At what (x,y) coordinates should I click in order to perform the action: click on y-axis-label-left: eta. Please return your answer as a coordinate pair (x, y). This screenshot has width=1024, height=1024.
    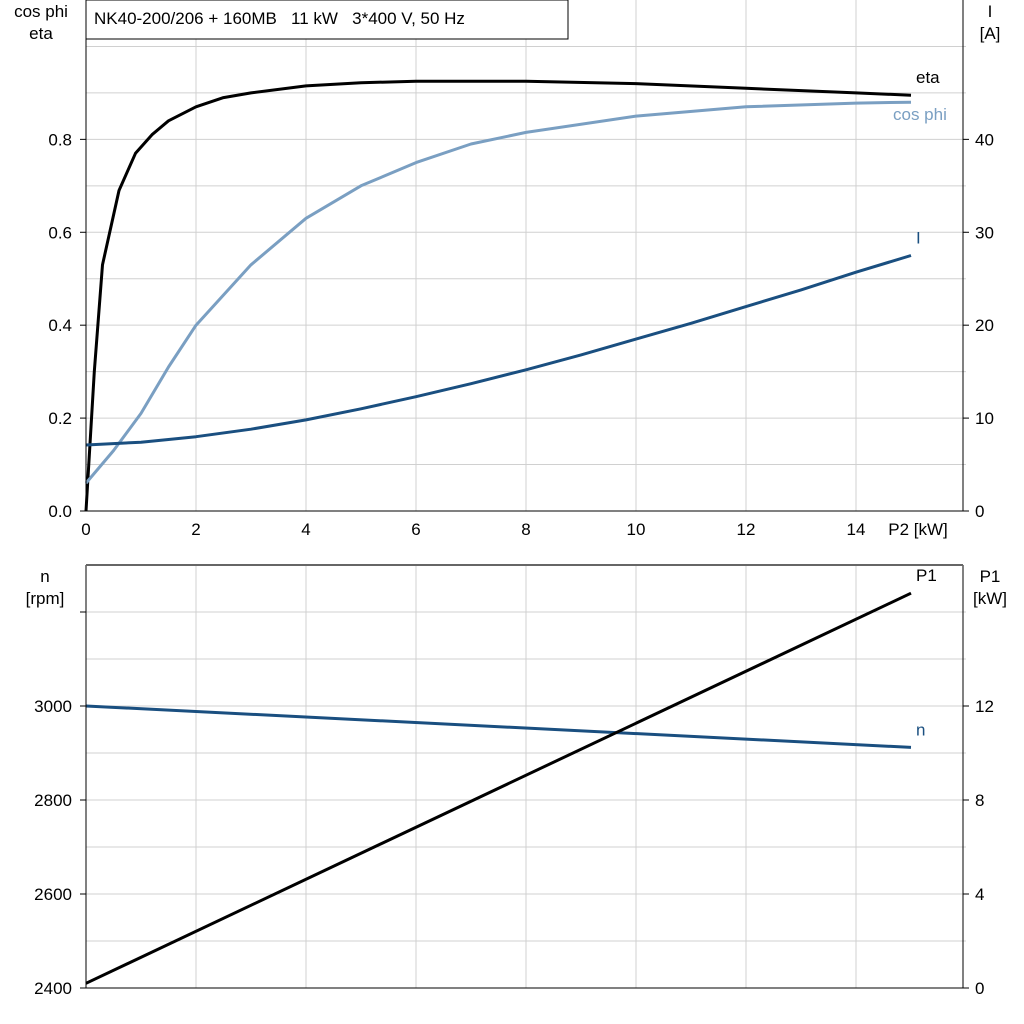
    Looking at the image, I should click on (41, 33).